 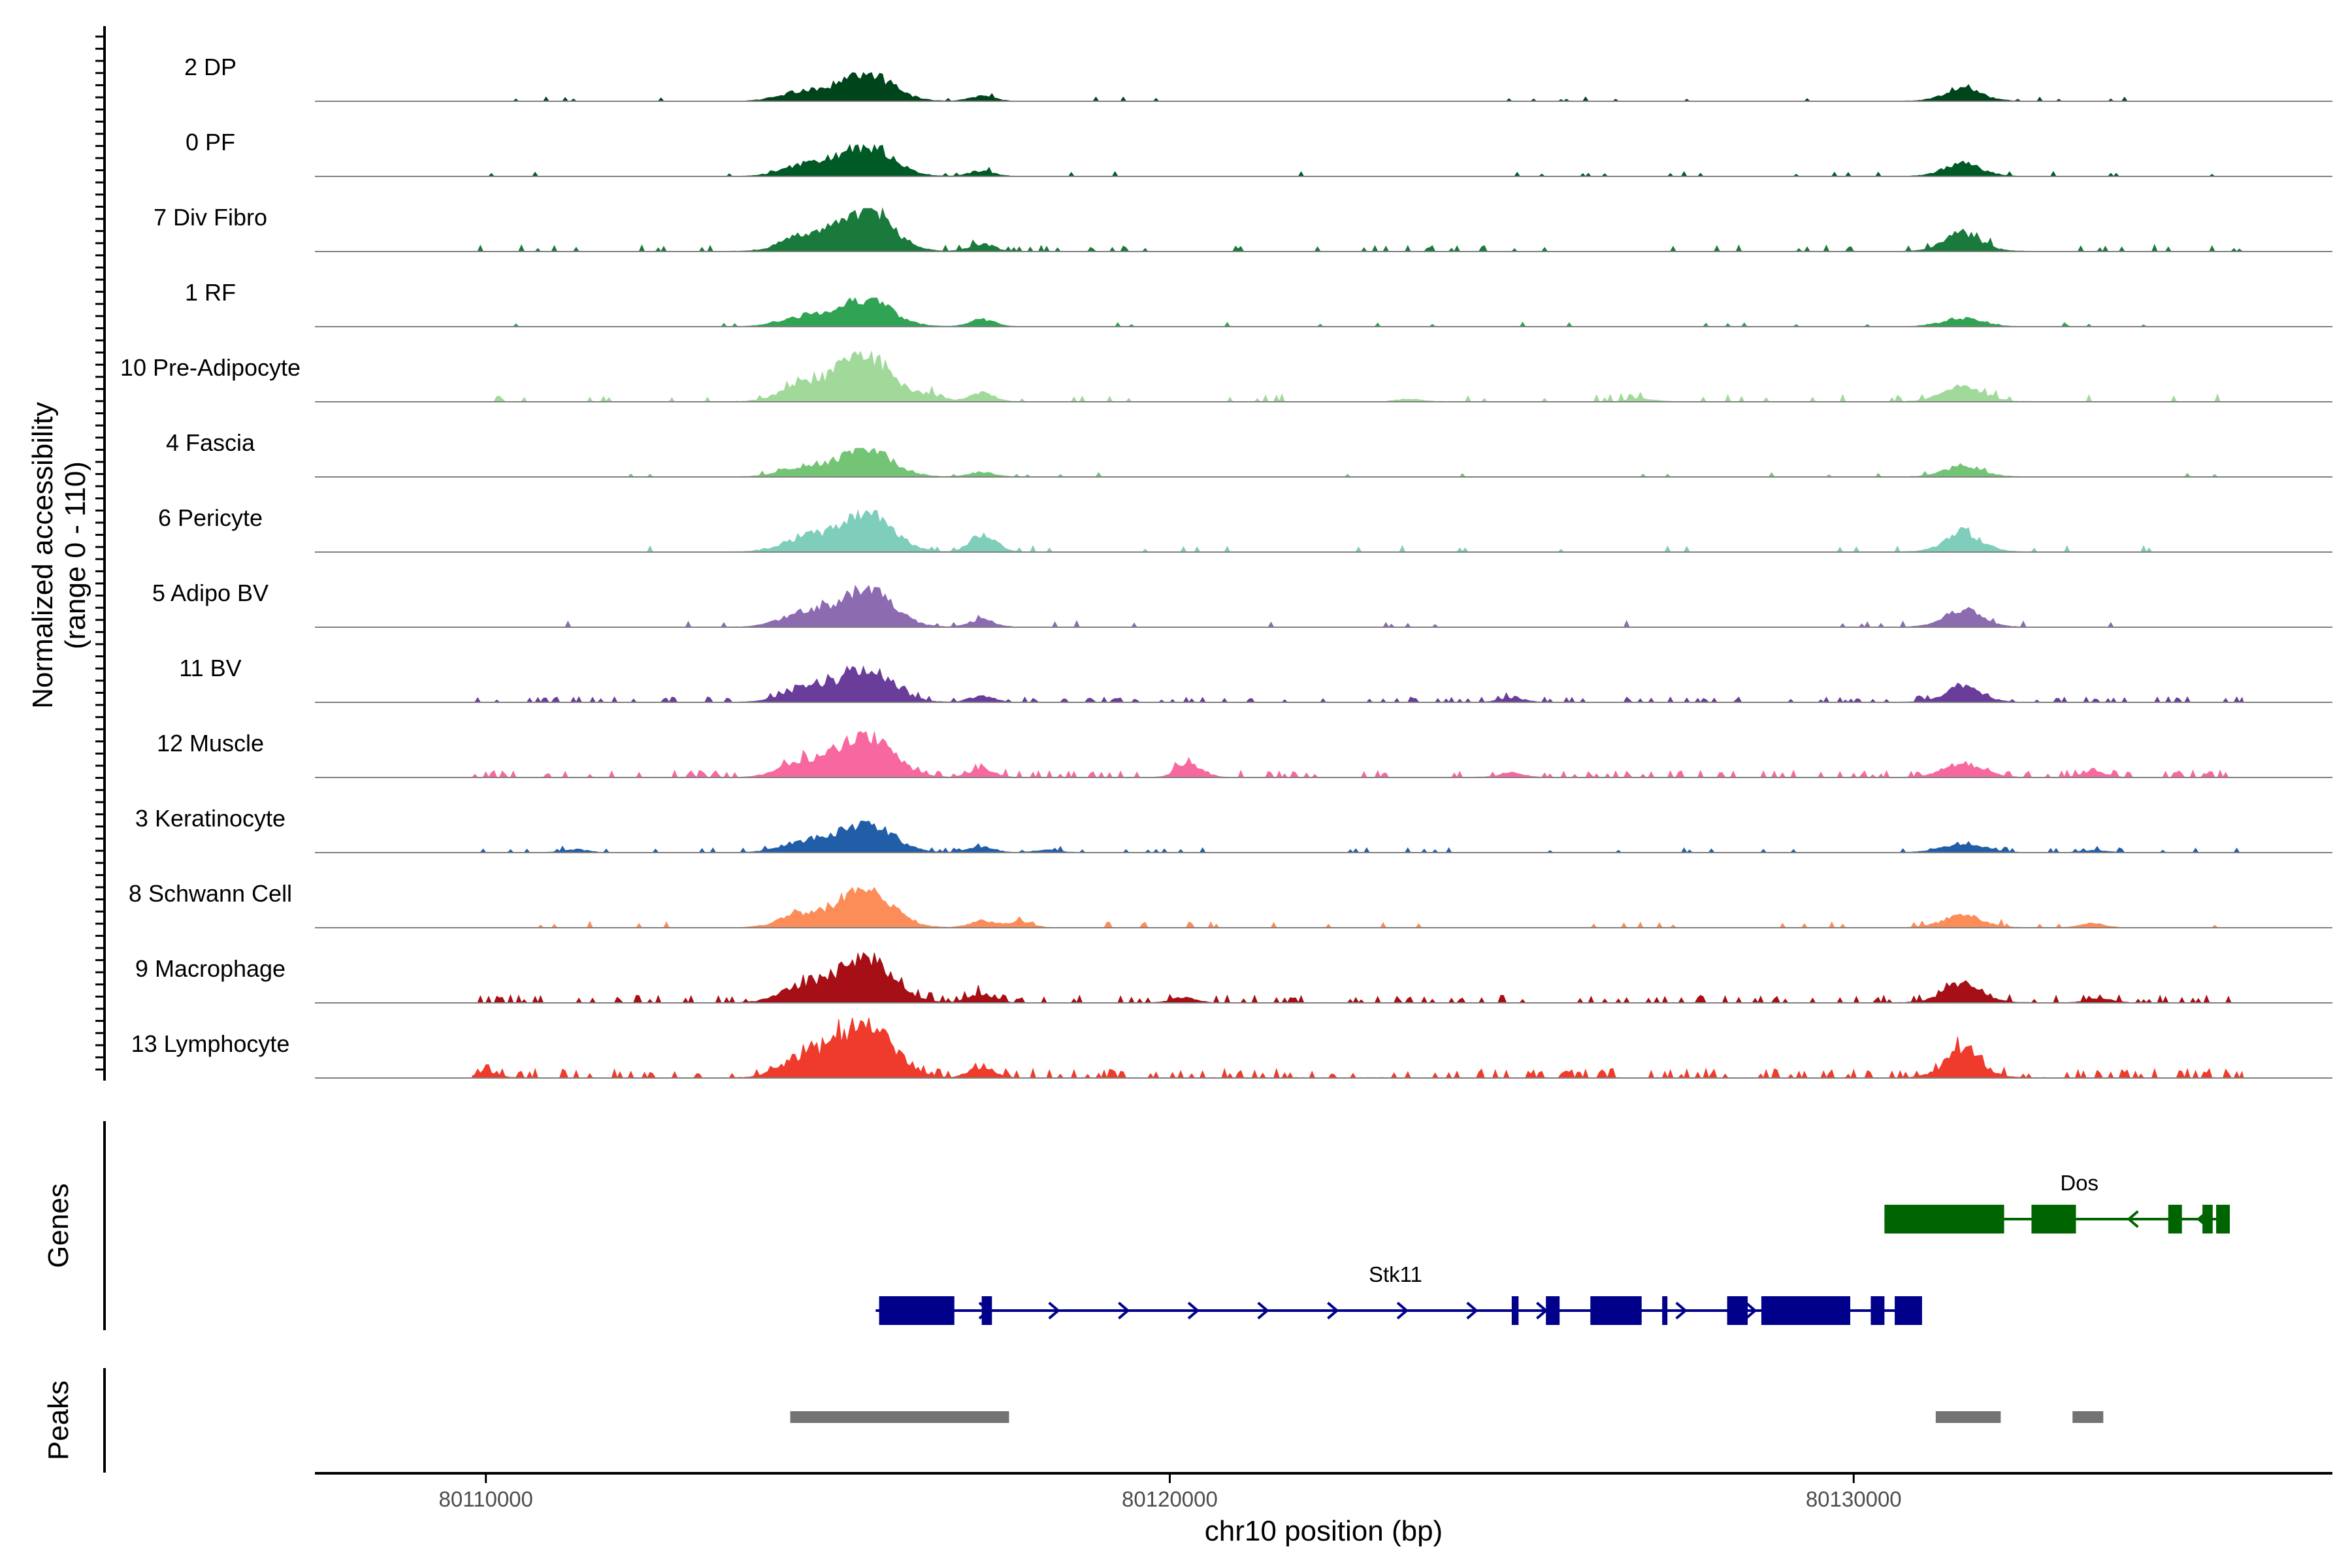 What do you see at coordinates (210, 142) in the screenshot?
I see `track-label: 0 PF` at bounding box center [210, 142].